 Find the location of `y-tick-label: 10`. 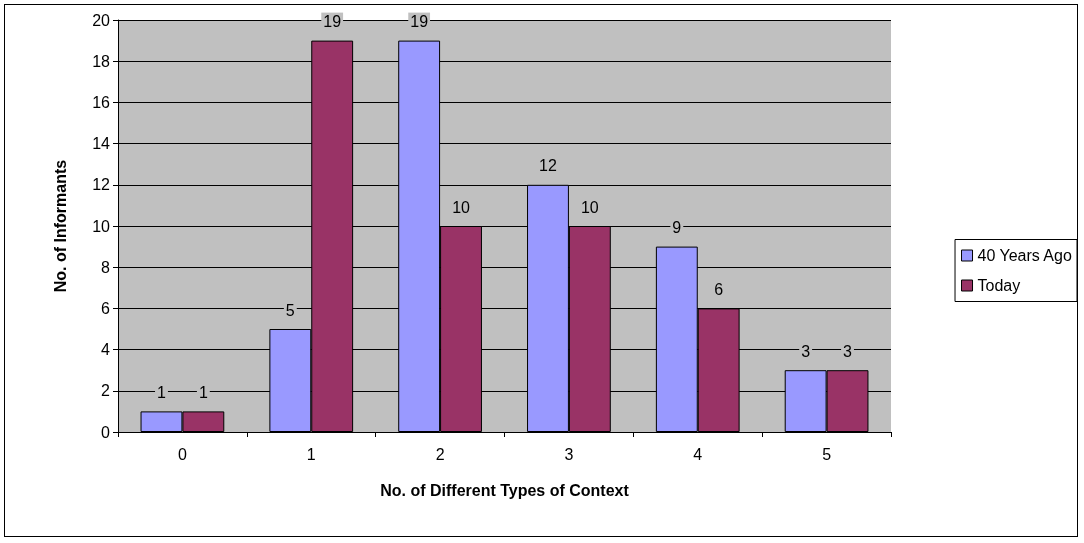

y-tick-label: 10 is located at coordinates (101, 226).